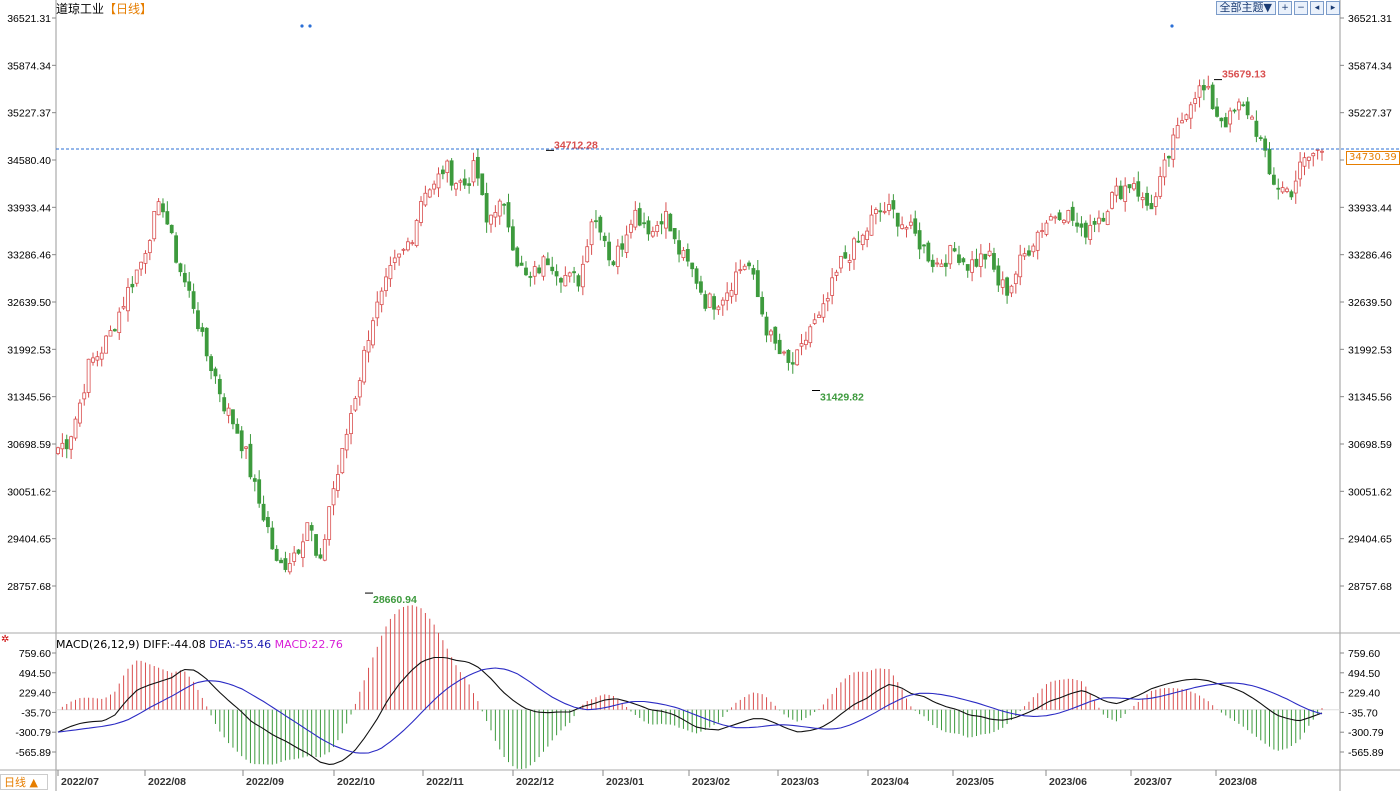 The image size is (1400, 791). I want to click on date-tick-label: 2022/08, so click(167, 782).